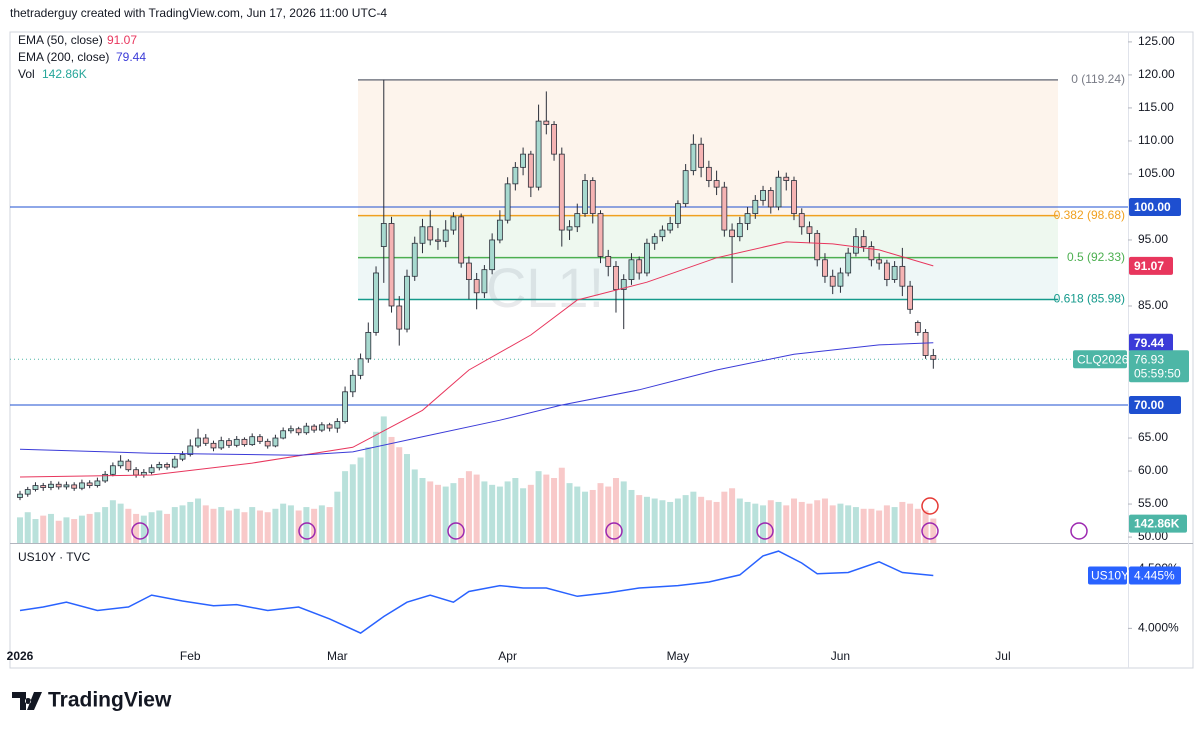 This screenshot has width=1204, height=731. I want to click on legend-name: EMA (50, close), so click(60, 40).